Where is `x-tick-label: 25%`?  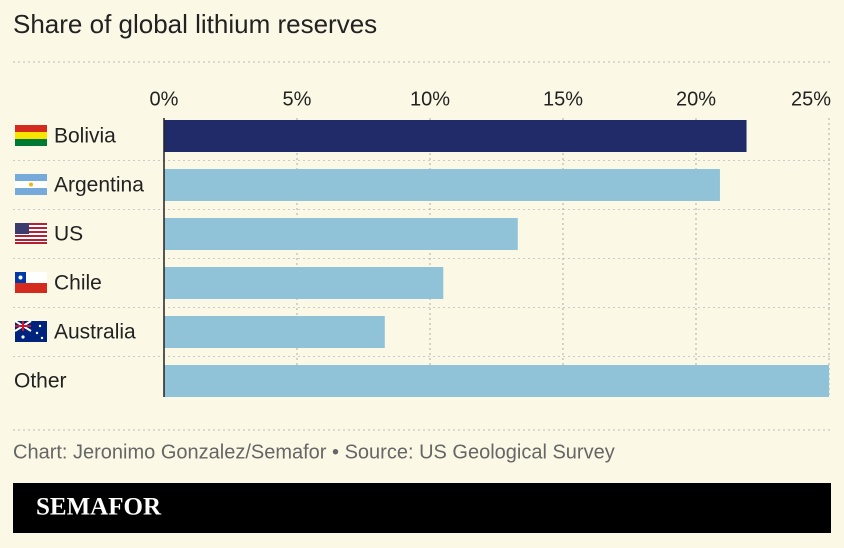 x-tick-label: 25% is located at coordinates (811, 99).